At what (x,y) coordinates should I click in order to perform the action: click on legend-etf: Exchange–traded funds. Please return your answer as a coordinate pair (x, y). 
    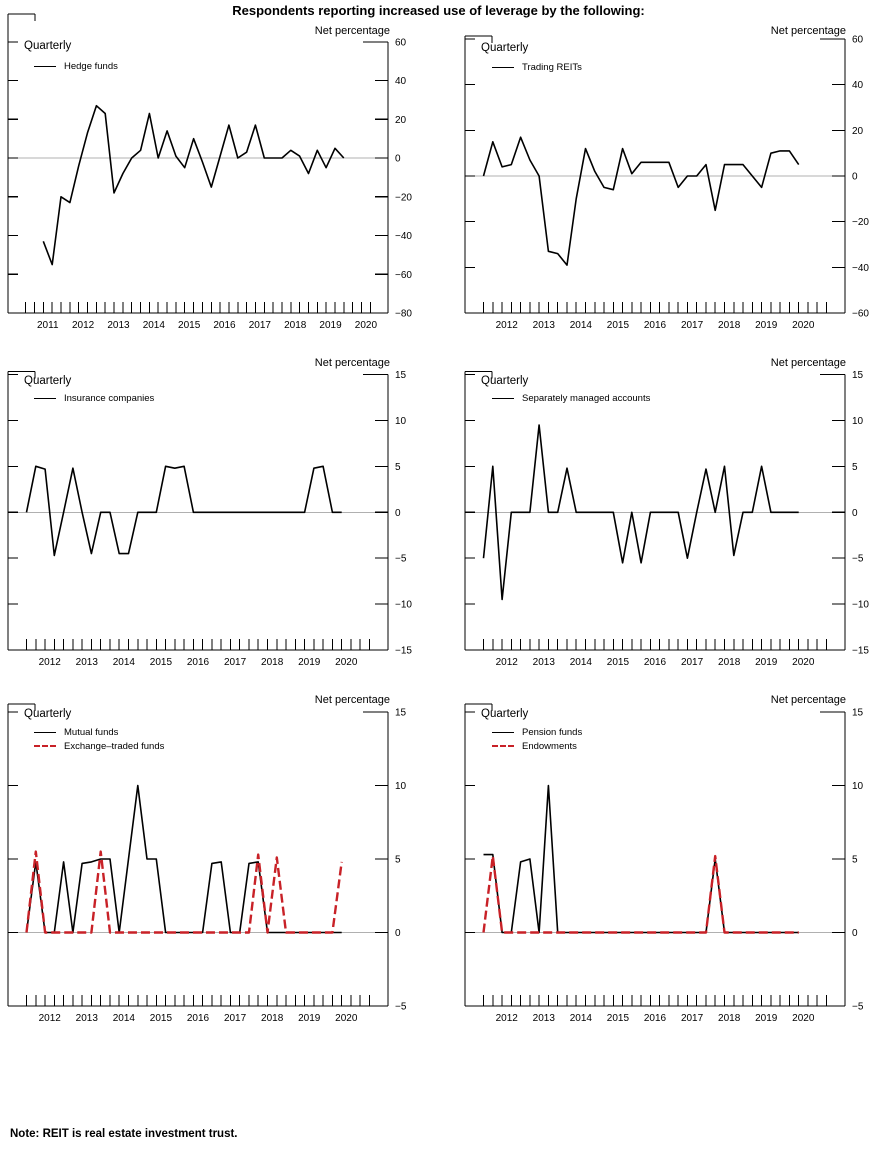
    Looking at the image, I should click on (99, 746).